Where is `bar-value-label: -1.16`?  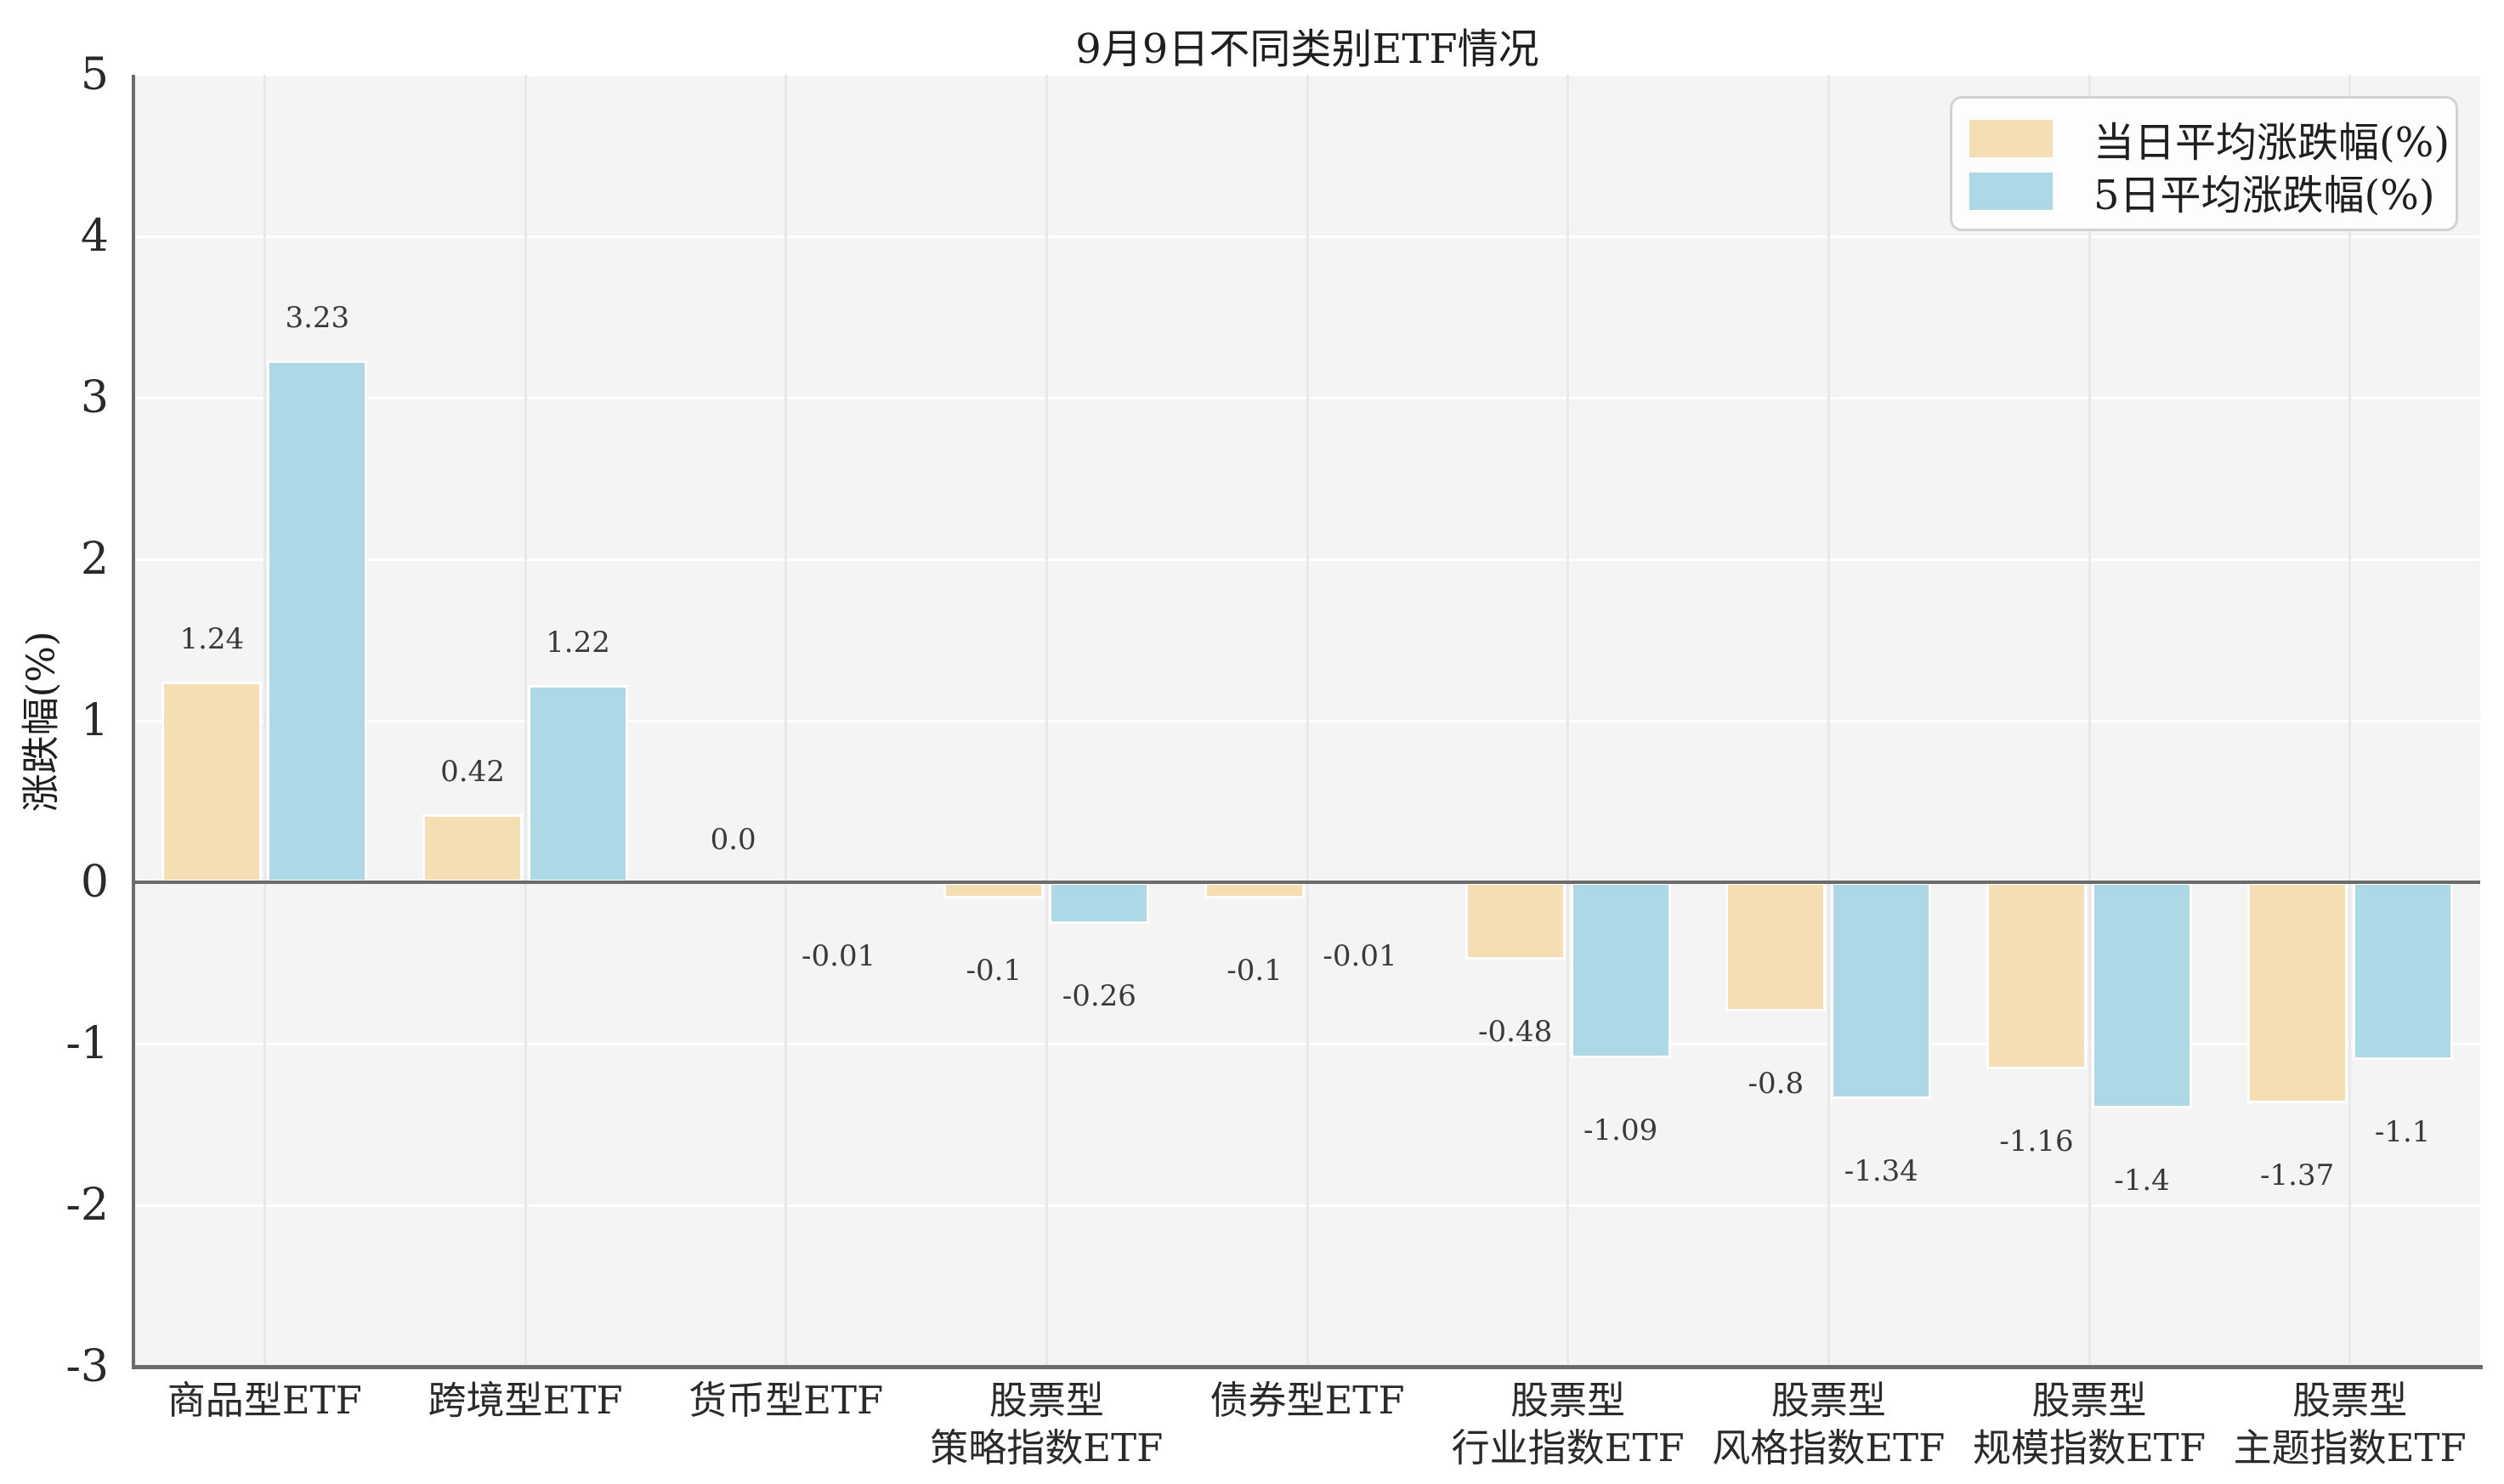 bar-value-label: -1.16 is located at coordinates (2037, 1141).